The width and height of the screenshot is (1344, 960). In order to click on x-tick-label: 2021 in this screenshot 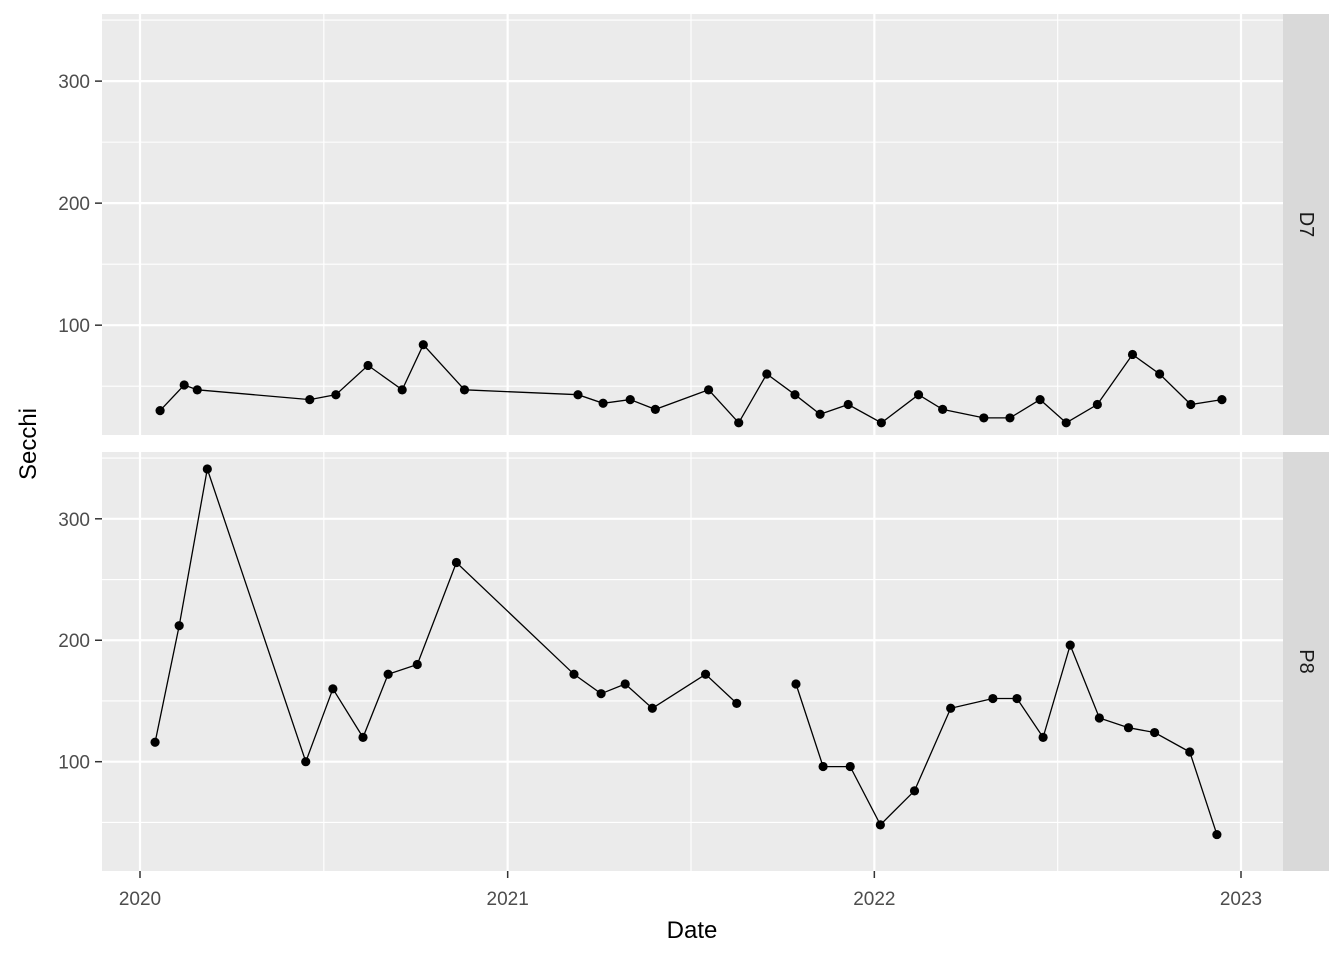, I will do `click(508, 899)`.